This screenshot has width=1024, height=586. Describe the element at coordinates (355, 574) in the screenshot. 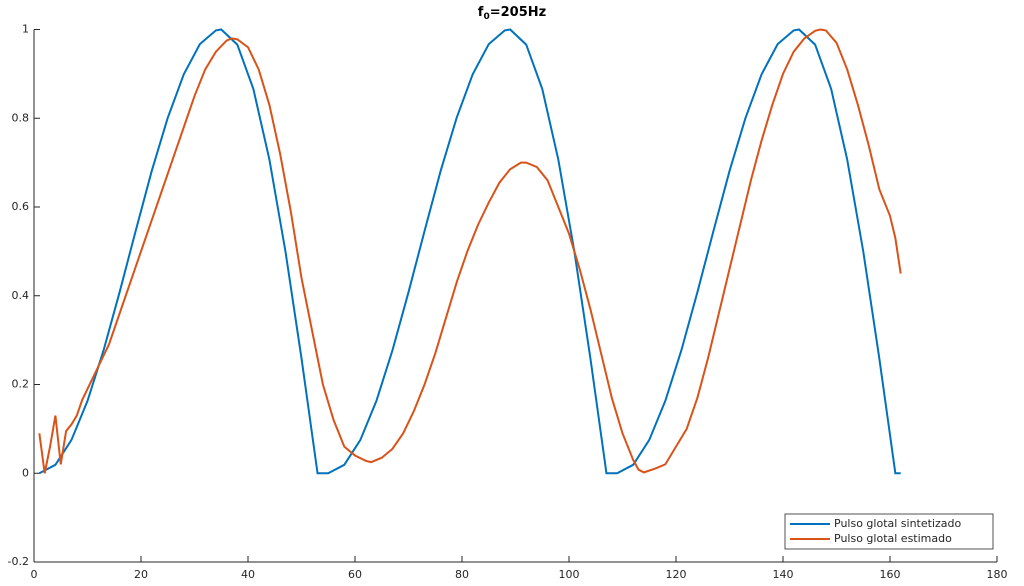

I see `x-tick-label: 60` at that location.